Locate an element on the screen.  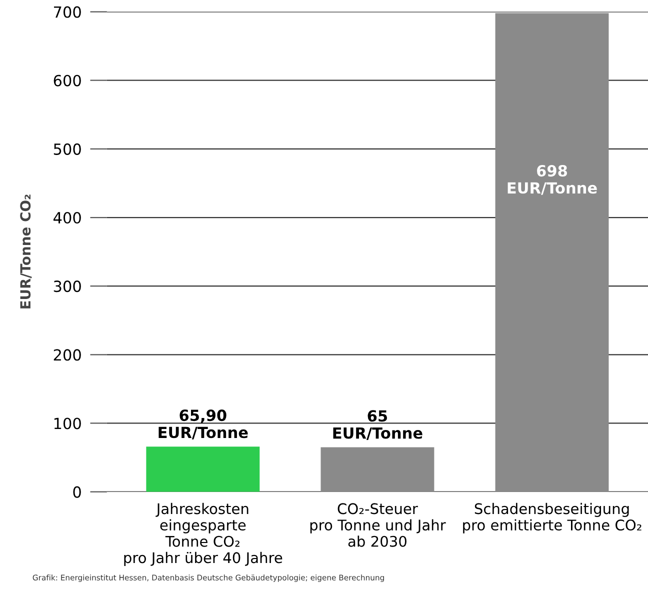
y-tick-label: 0 is located at coordinates (77, 492).